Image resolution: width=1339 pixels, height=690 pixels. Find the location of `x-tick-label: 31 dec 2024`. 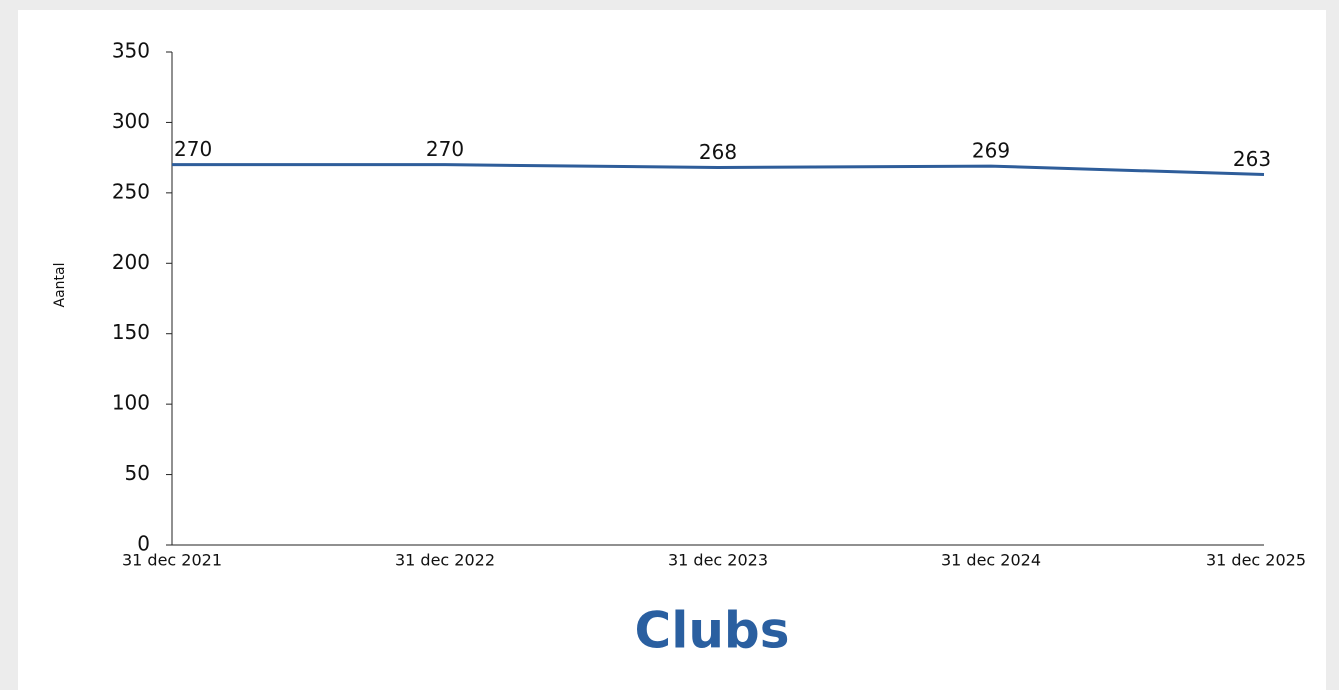

x-tick-label: 31 dec 2024 is located at coordinates (991, 560).